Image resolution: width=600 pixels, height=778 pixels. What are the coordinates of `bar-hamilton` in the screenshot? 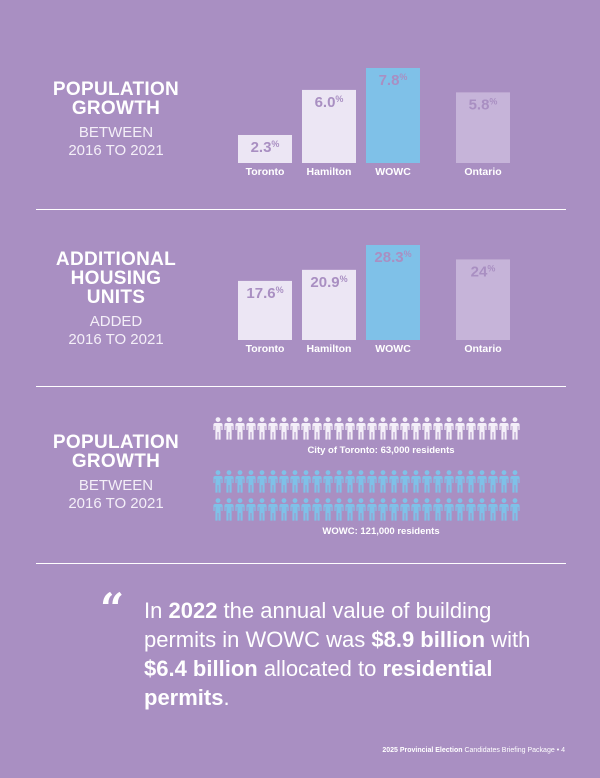 It's located at (329, 126).